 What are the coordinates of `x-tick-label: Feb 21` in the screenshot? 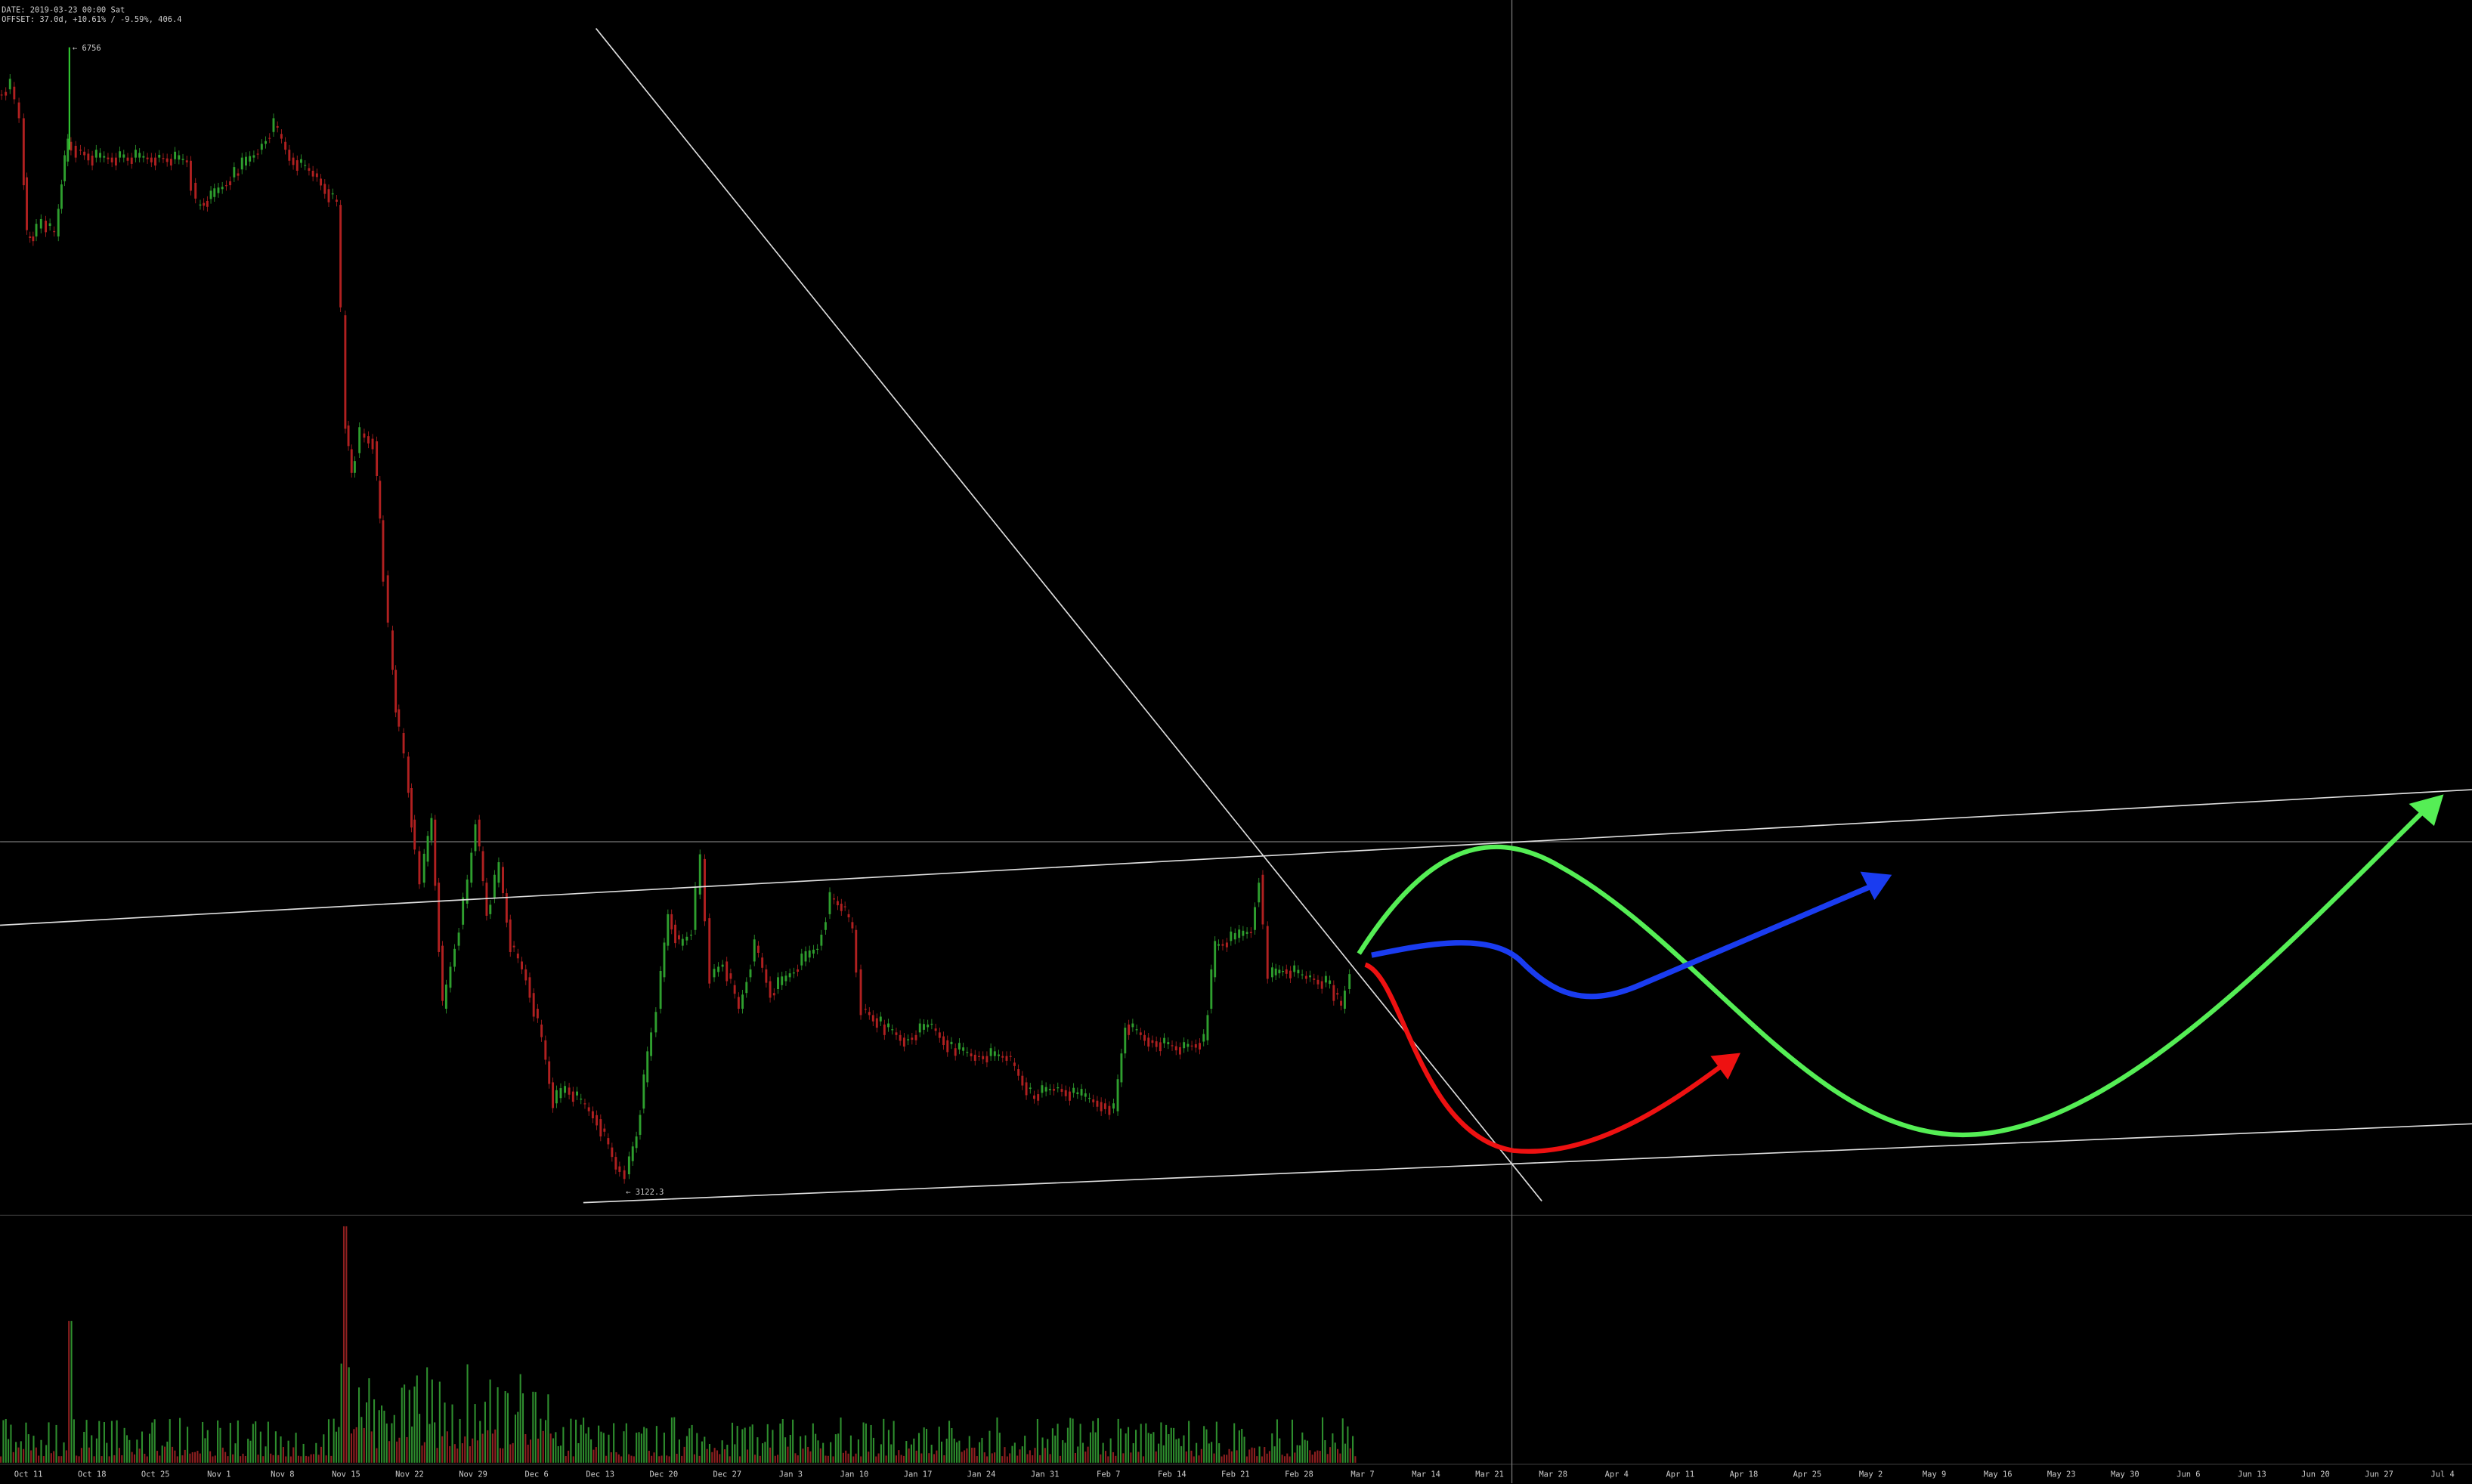 It's located at (1235, 1475).